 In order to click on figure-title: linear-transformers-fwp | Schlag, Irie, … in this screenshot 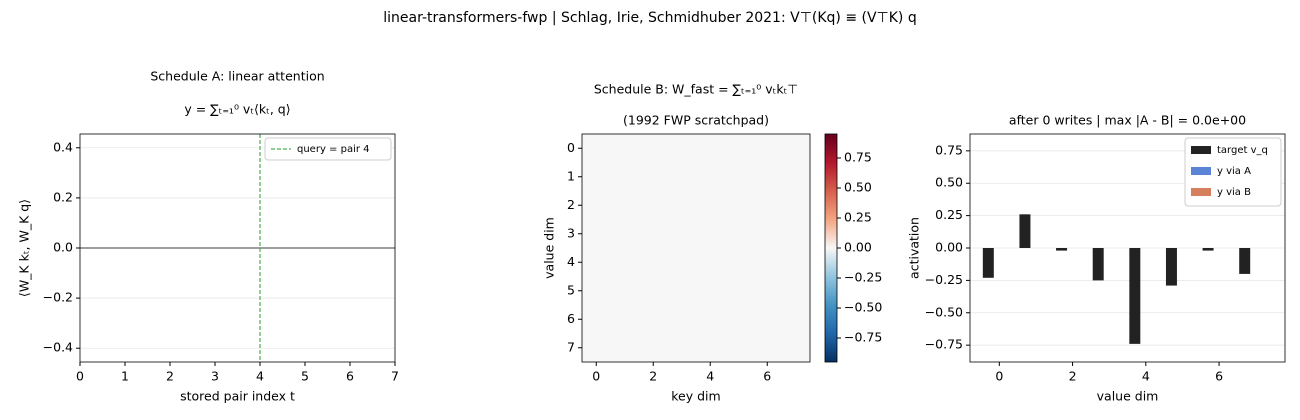, I will do `click(649, 18)`.